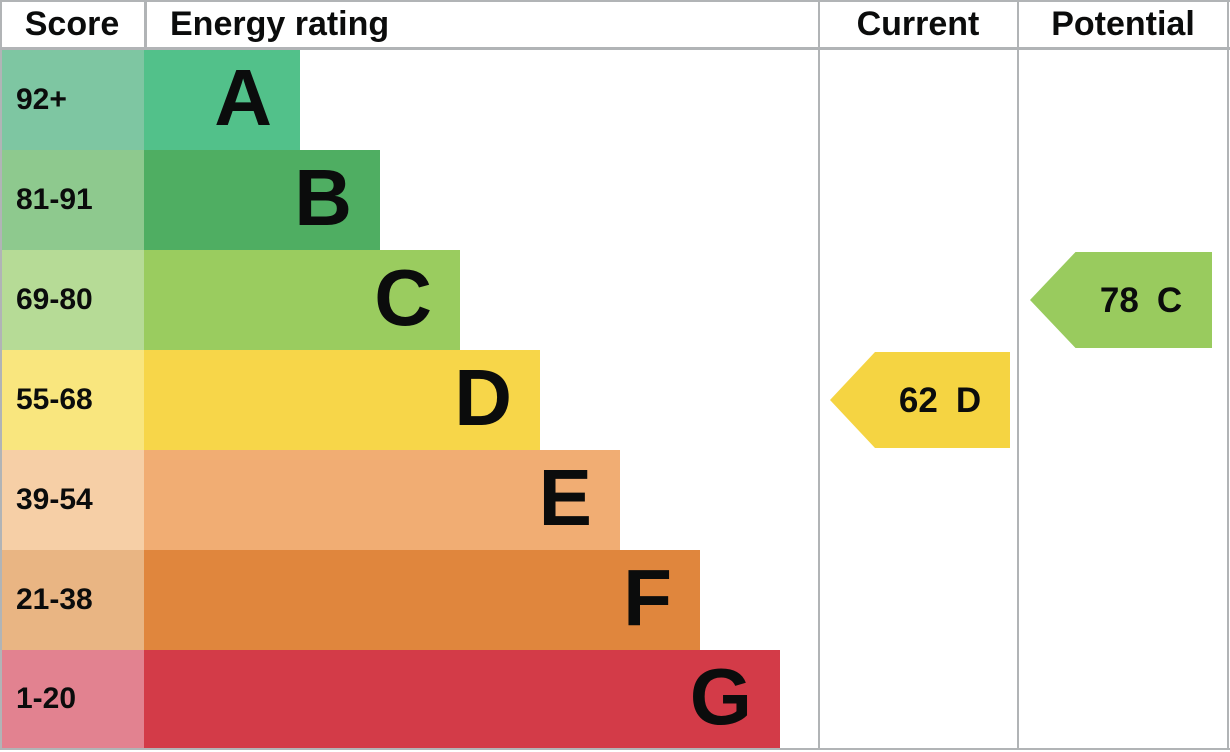 The height and width of the screenshot is (752, 1230). Describe the element at coordinates (302, 300) in the screenshot. I see `rating-bar-c: C` at that location.